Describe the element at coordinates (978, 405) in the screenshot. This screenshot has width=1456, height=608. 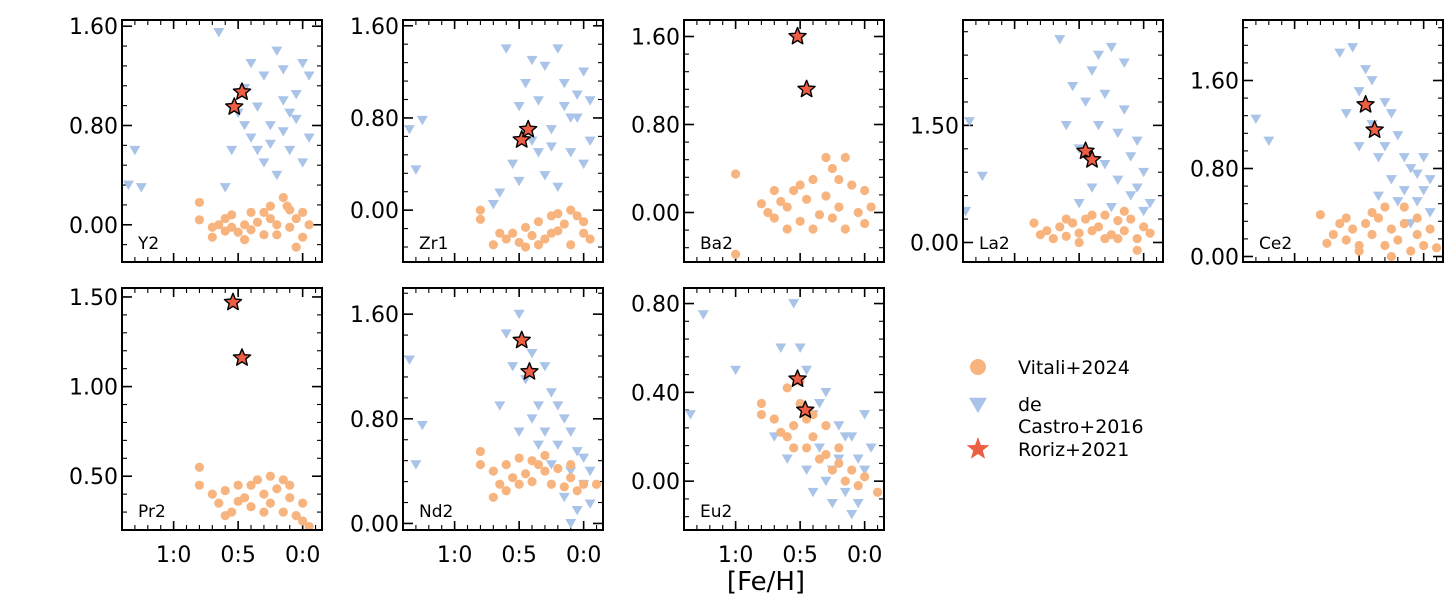
I see `legend-marker-triangle` at that location.